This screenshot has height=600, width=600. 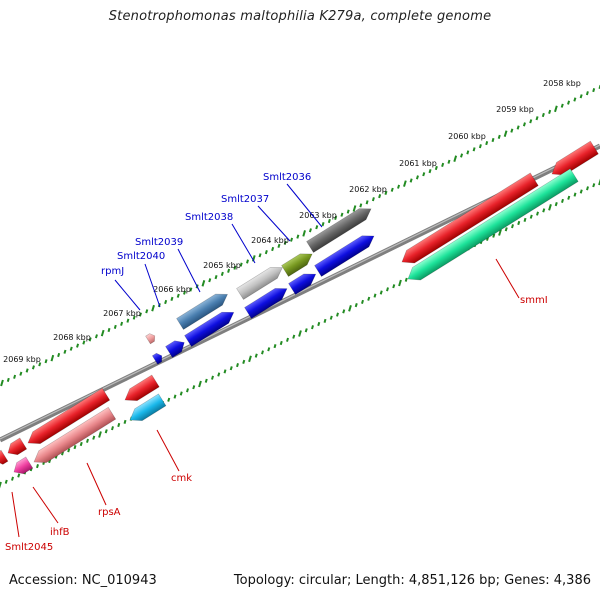 I want to click on gene-cmk-rna, so click(x=148, y=407).